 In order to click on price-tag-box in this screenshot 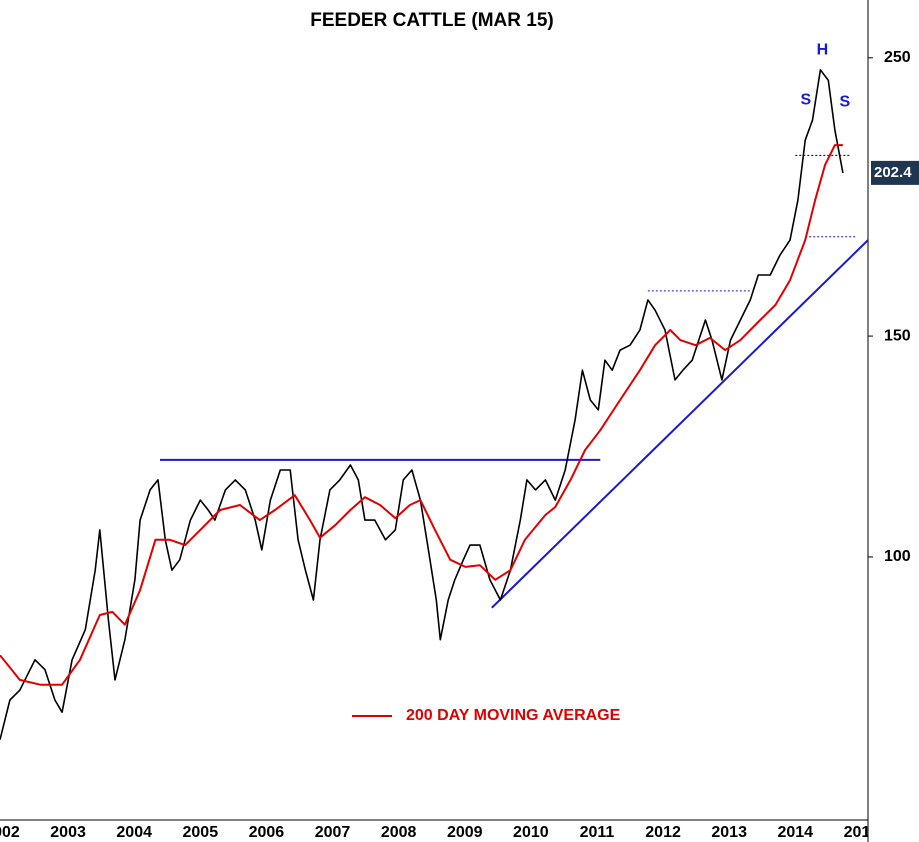, I will do `click(895, 172)`.